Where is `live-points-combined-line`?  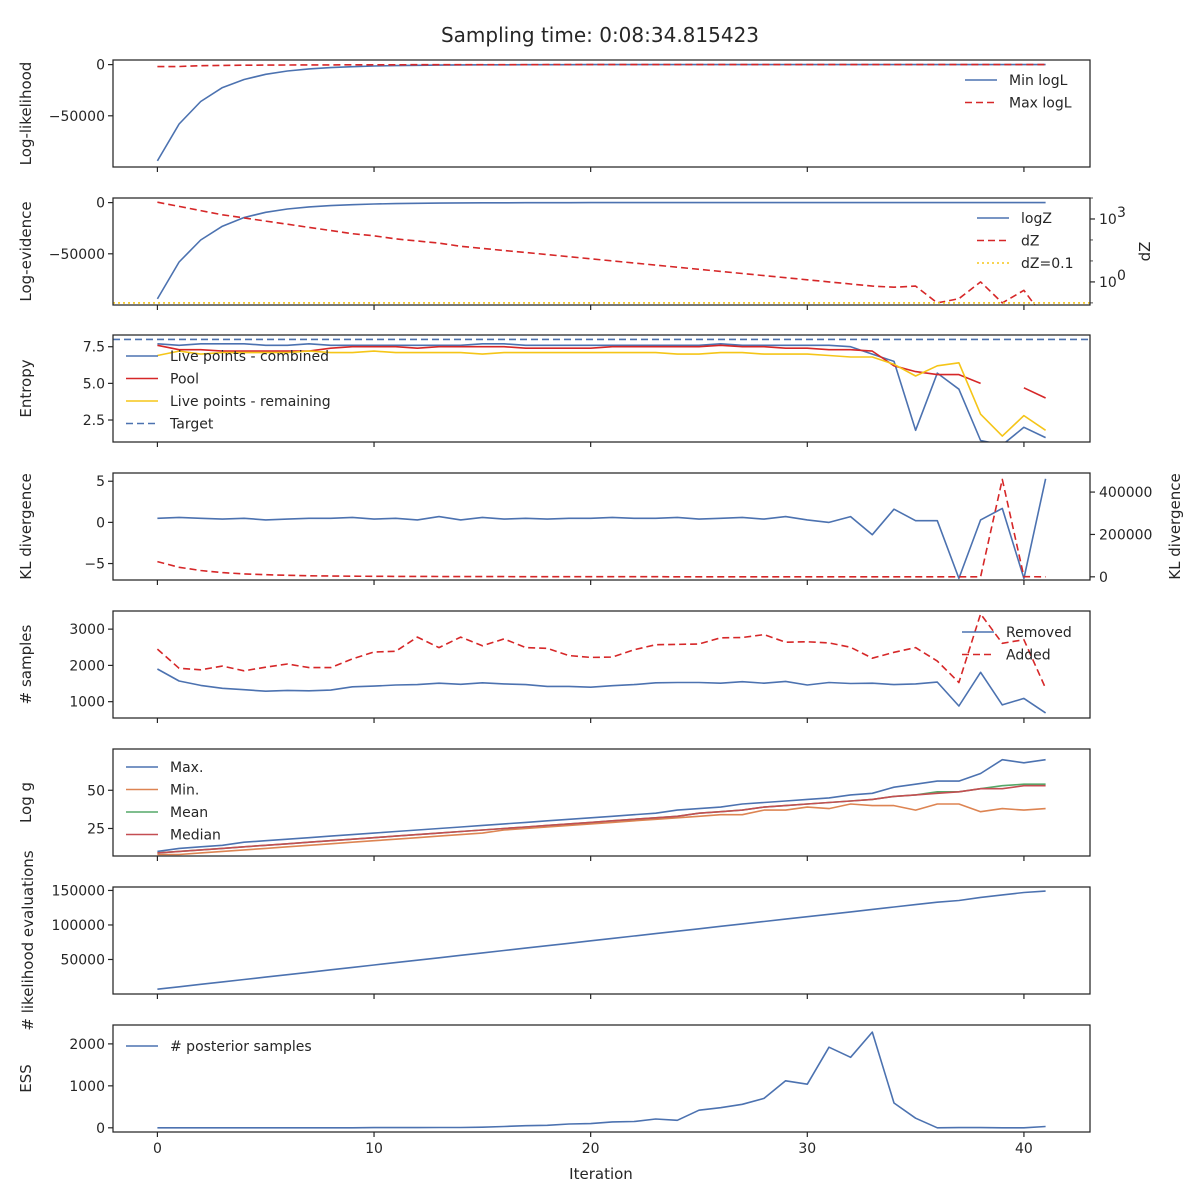 live-points-combined-line is located at coordinates (601, 392).